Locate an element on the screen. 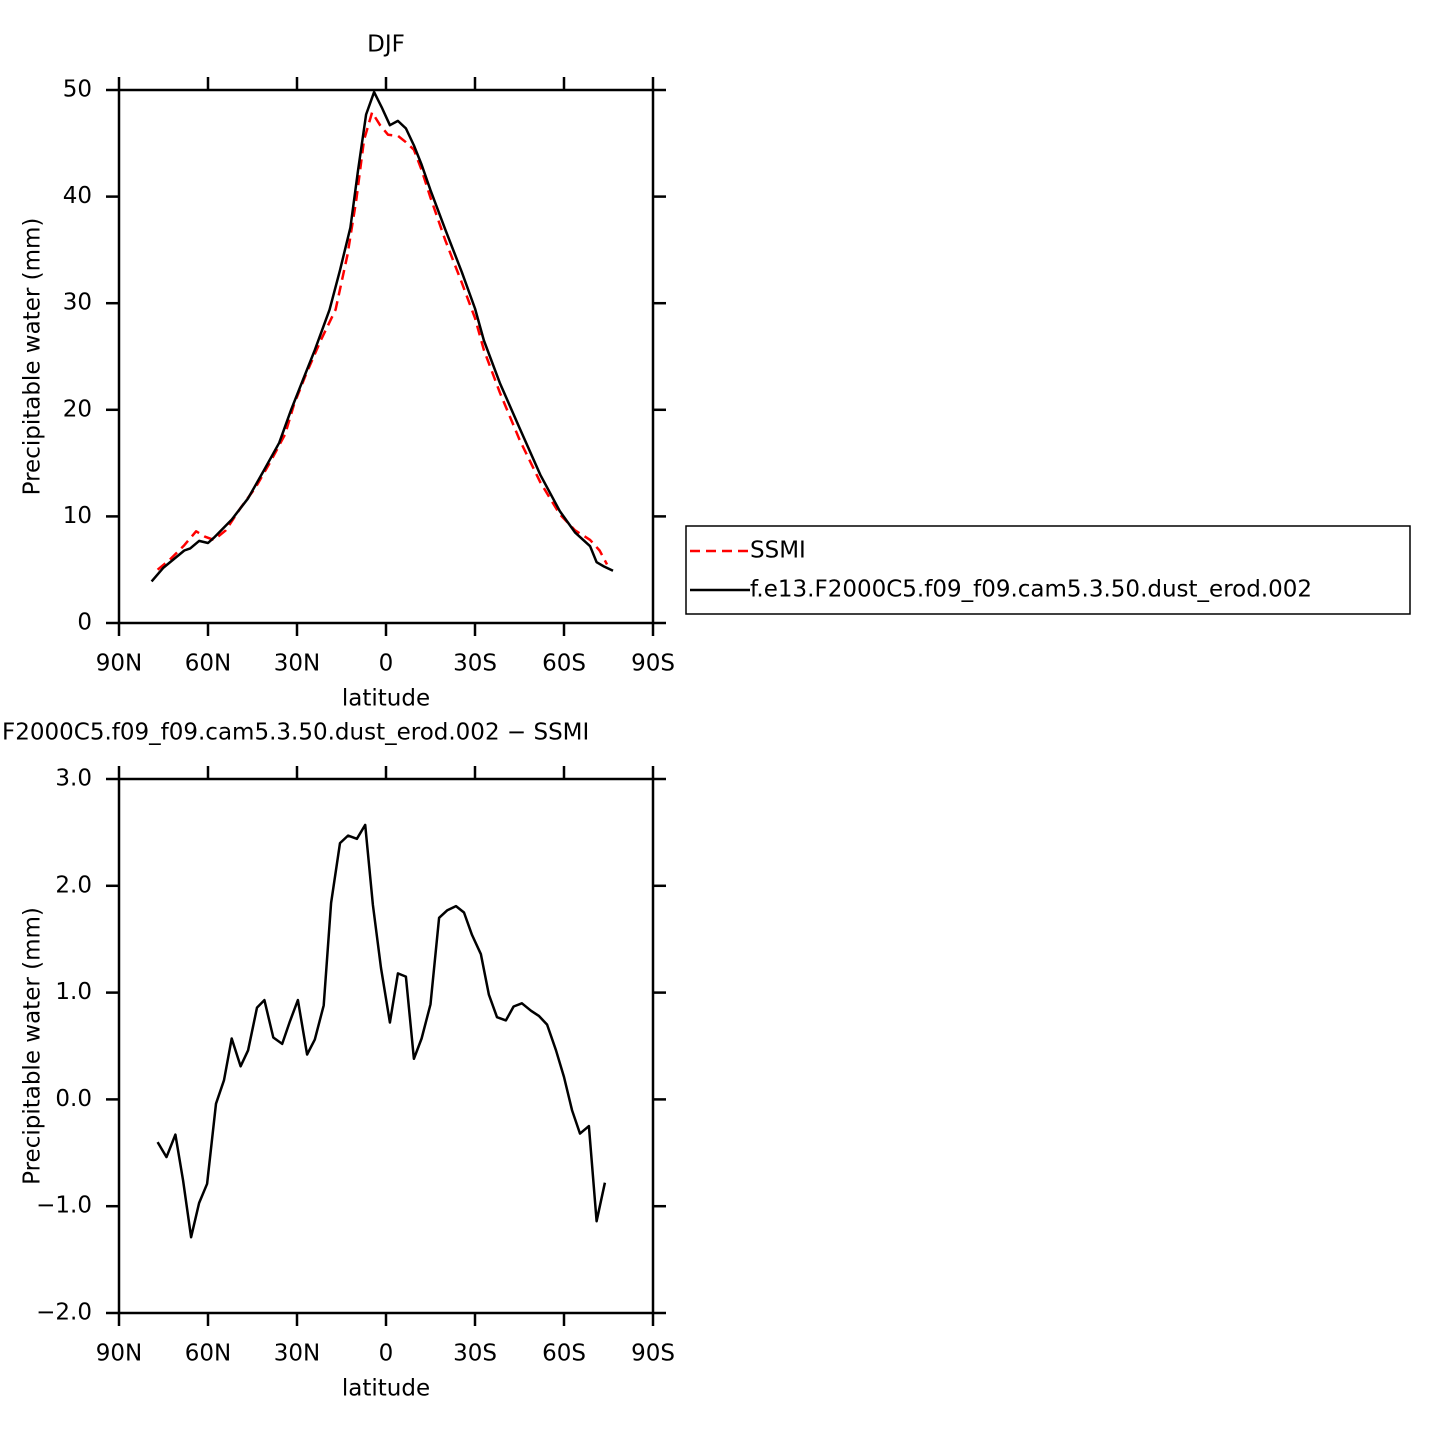 The height and width of the screenshot is (1430, 1430). legend-label: SSMI is located at coordinates (778, 551).